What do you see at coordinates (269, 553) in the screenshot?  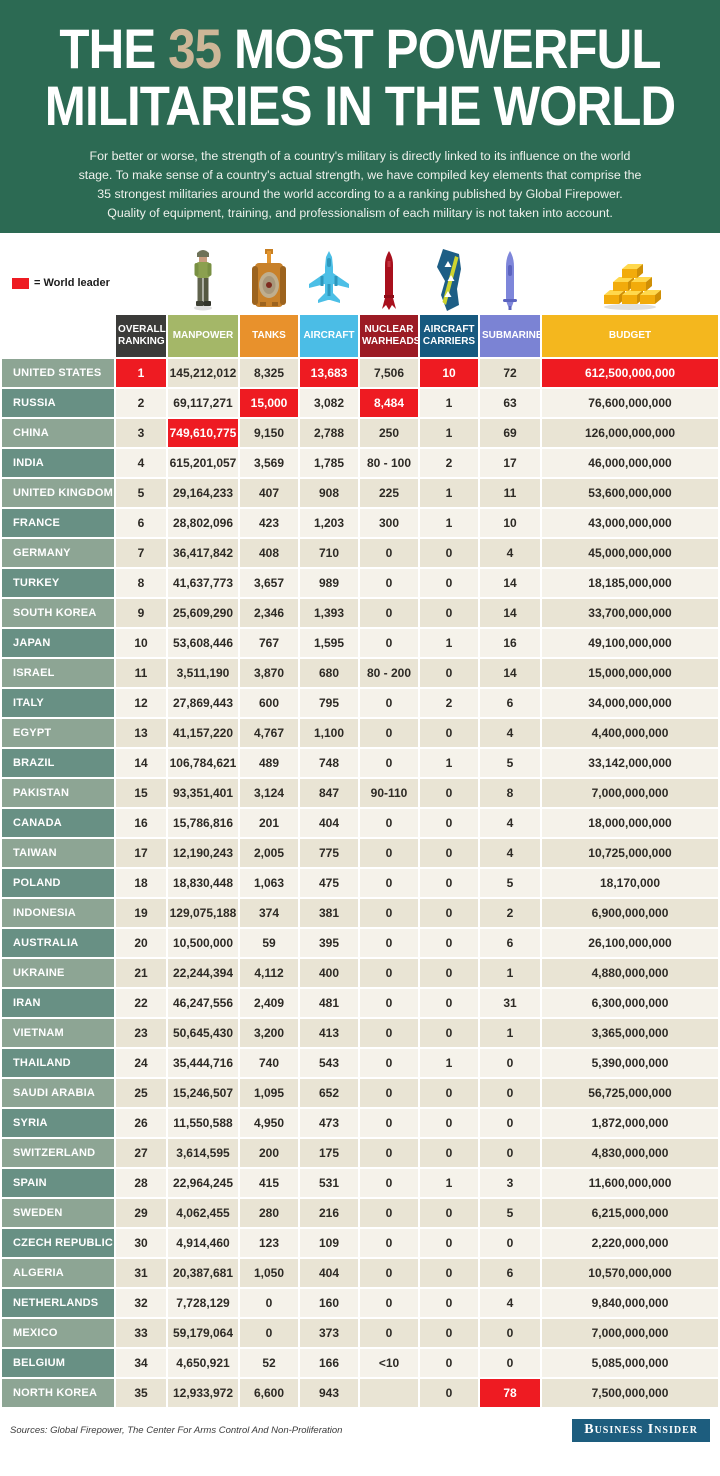 I see `cell-tanks: 408` at bounding box center [269, 553].